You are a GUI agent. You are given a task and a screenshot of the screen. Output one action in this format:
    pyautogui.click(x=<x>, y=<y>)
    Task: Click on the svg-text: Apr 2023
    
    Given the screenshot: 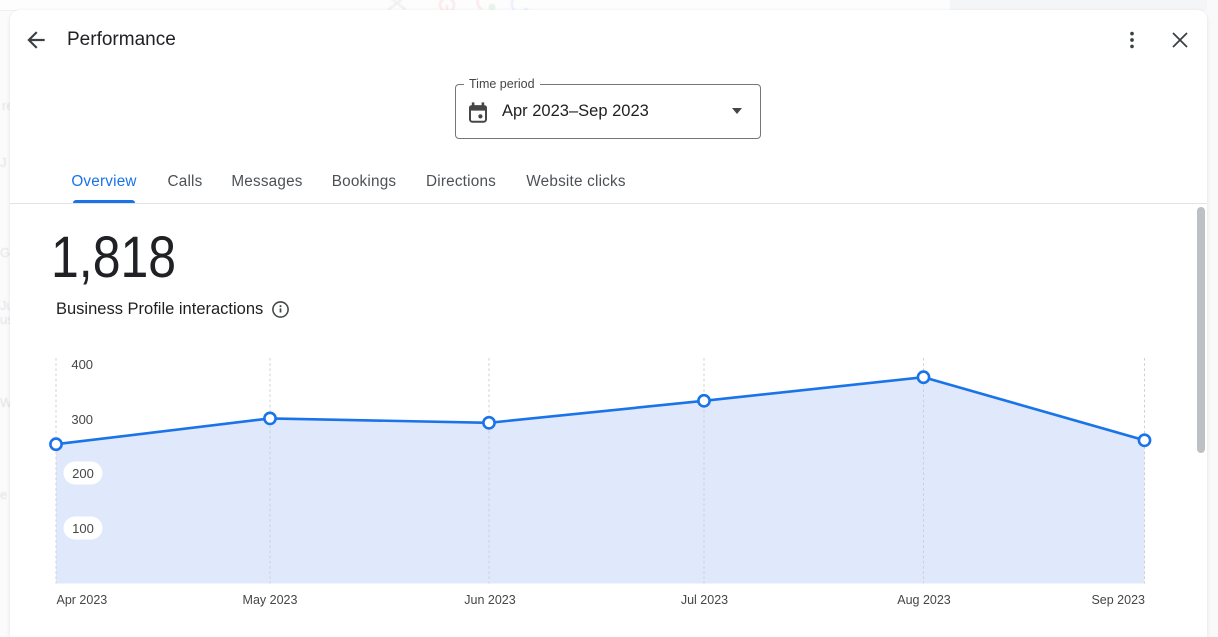 What is the action you would take?
    pyautogui.click(x=82, y=600)
    